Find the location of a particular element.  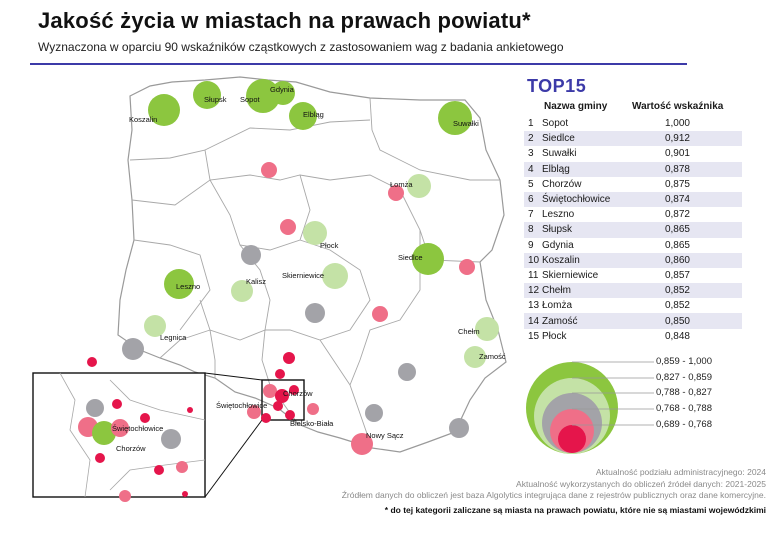

table-row: 4 Elbląg 0,878 is located at coordinates (633, 169).